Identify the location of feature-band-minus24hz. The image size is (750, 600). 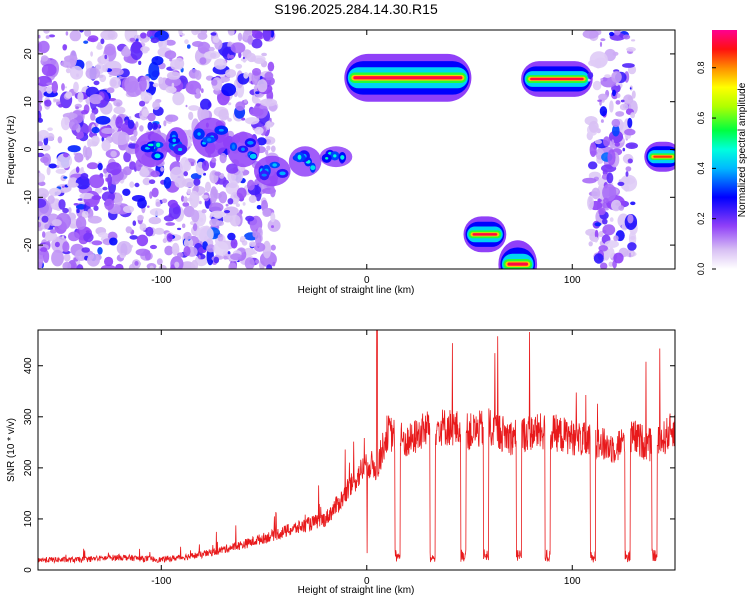
(518, 254).